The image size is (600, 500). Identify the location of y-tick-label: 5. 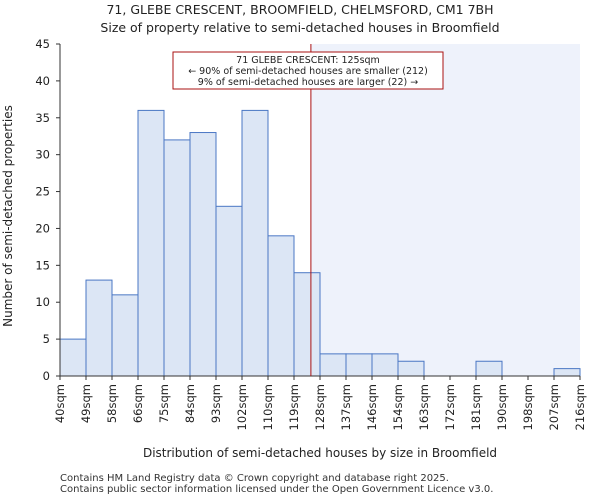
(46, 339).